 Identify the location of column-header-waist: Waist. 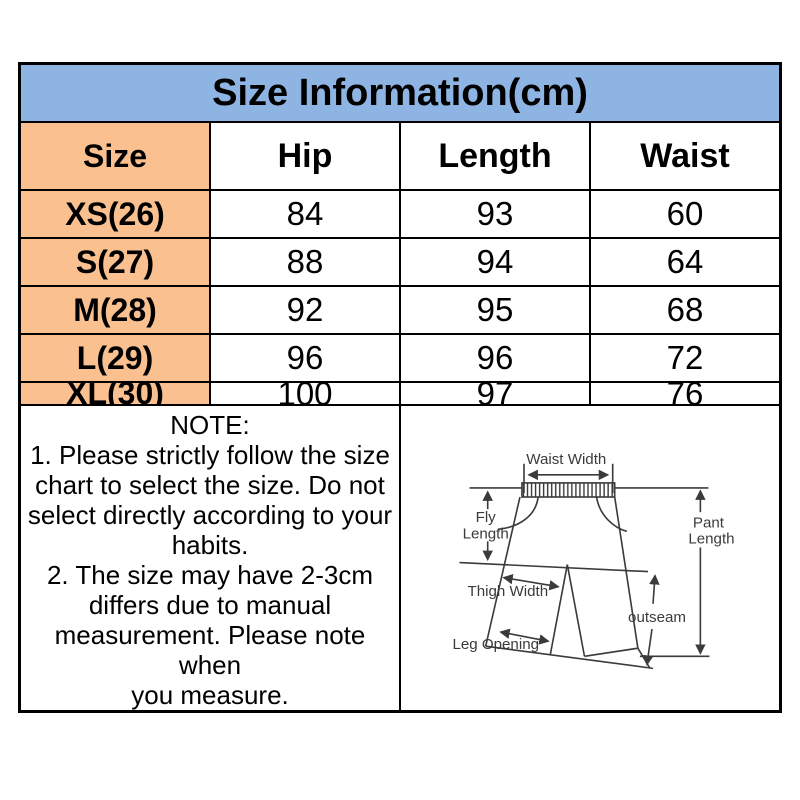
(685, 157).